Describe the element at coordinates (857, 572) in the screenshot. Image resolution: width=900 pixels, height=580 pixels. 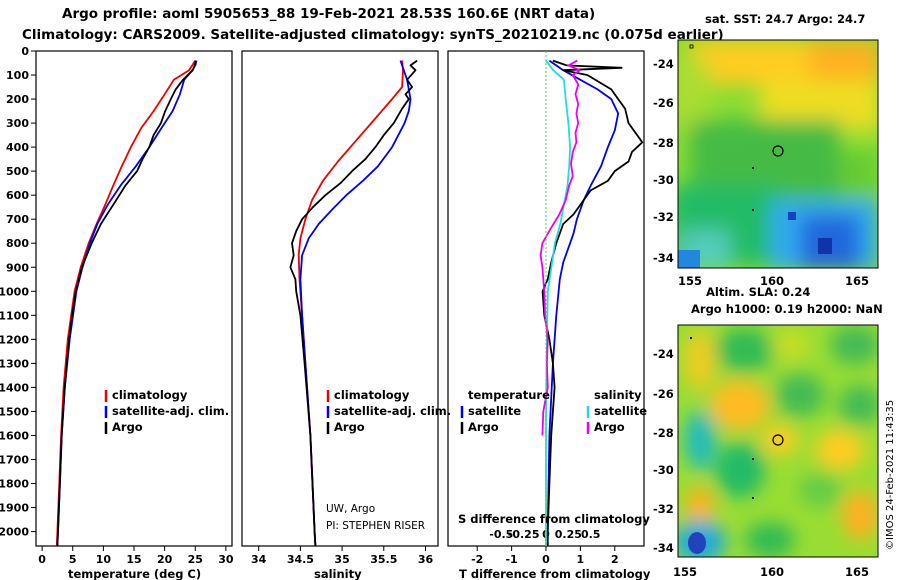
I see `sla-lon-tick: 165` at that location.